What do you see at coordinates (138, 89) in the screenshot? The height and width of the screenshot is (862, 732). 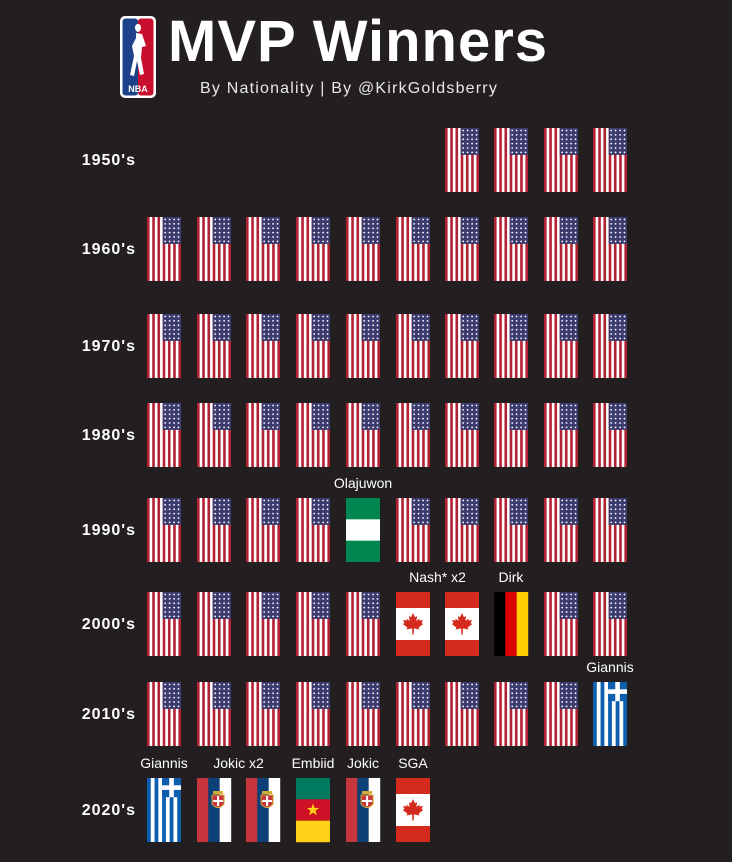 I see `svg-text: NBA` at bounding box center [138, 89].